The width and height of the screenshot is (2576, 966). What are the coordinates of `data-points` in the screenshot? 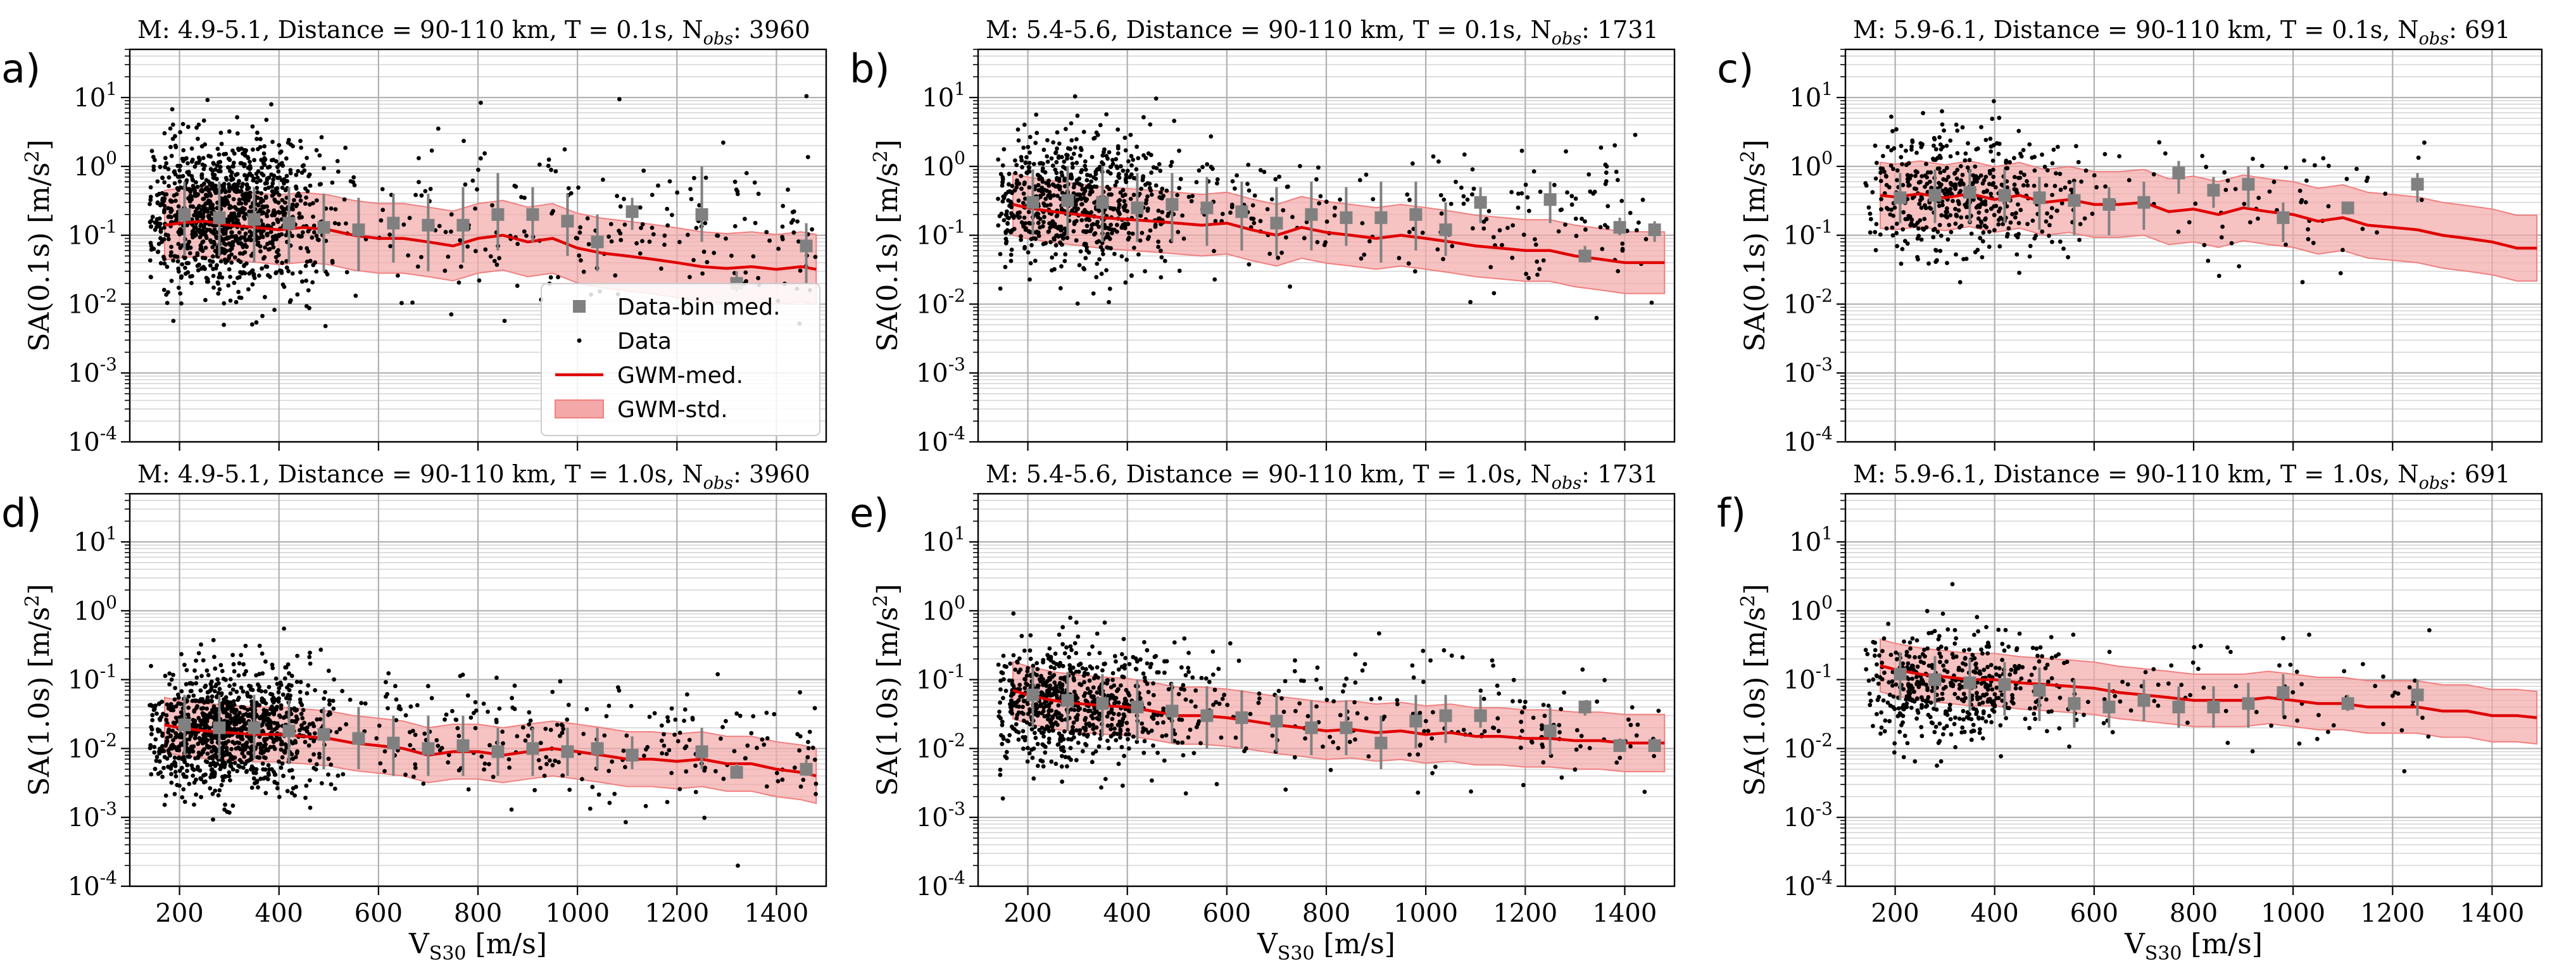 It's located at (2145, 192).